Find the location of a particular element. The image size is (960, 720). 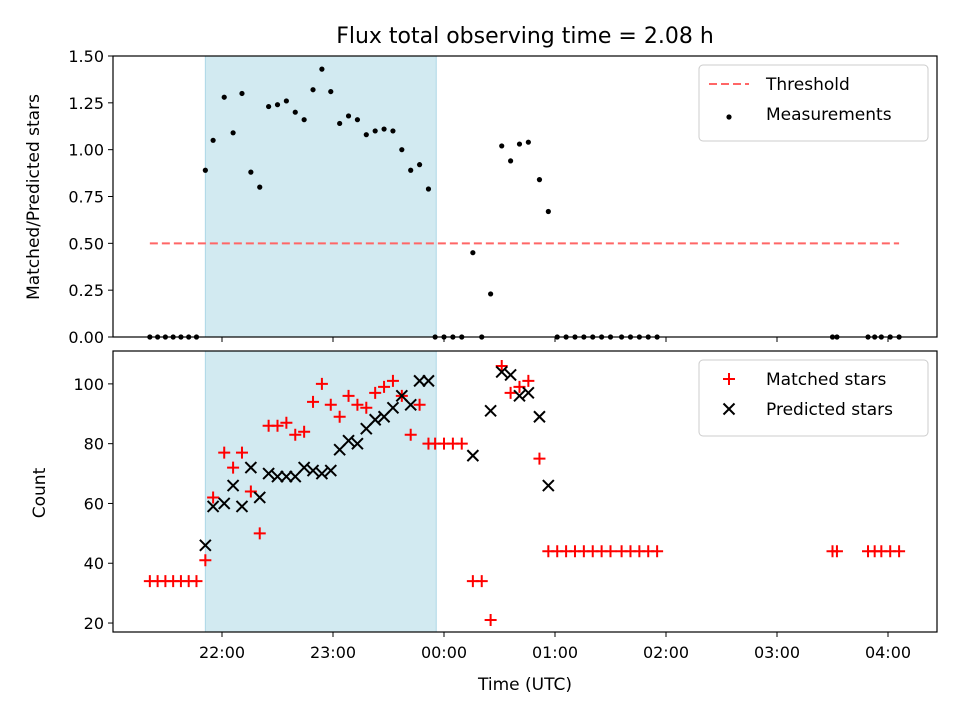

y-tick-label: 100 is located at coordinates (88, 384).